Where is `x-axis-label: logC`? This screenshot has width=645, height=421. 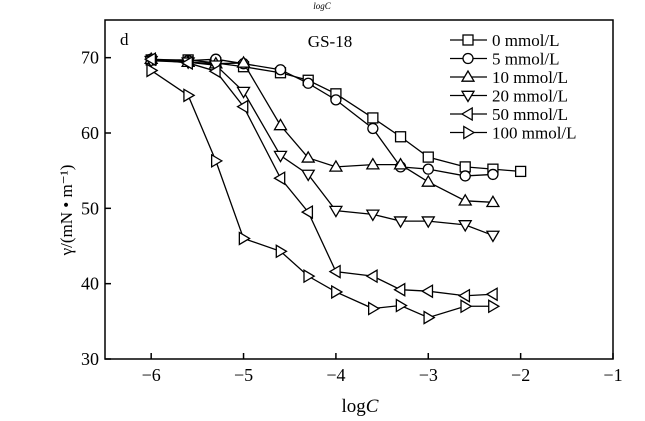 x-axis-label: logC is located at coordinates (360, 406).